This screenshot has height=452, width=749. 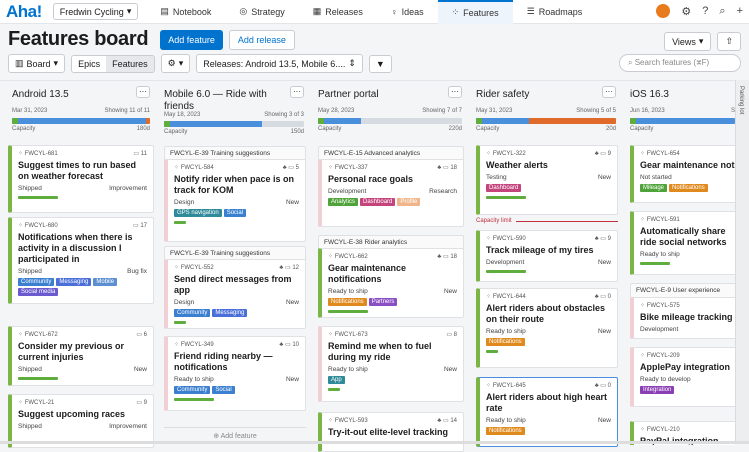 I want to click on epics-toggle: Epics, so click(x=89, y=64).